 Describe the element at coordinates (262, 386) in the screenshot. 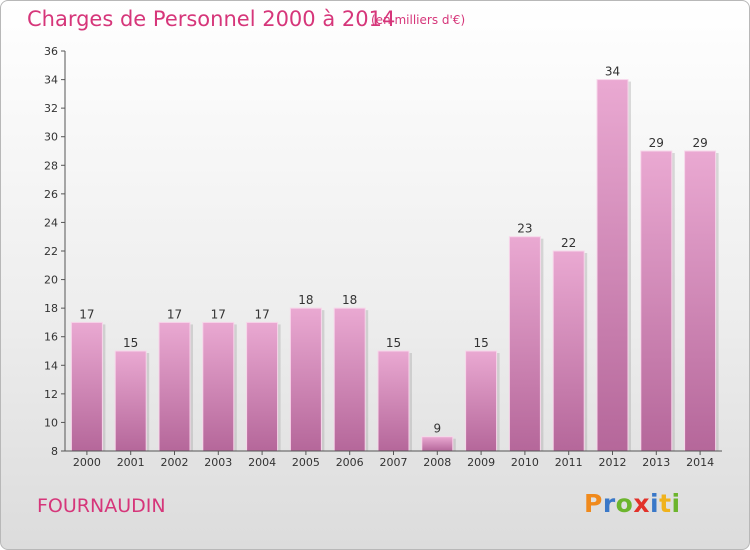

I see `bar-2004` at that location.